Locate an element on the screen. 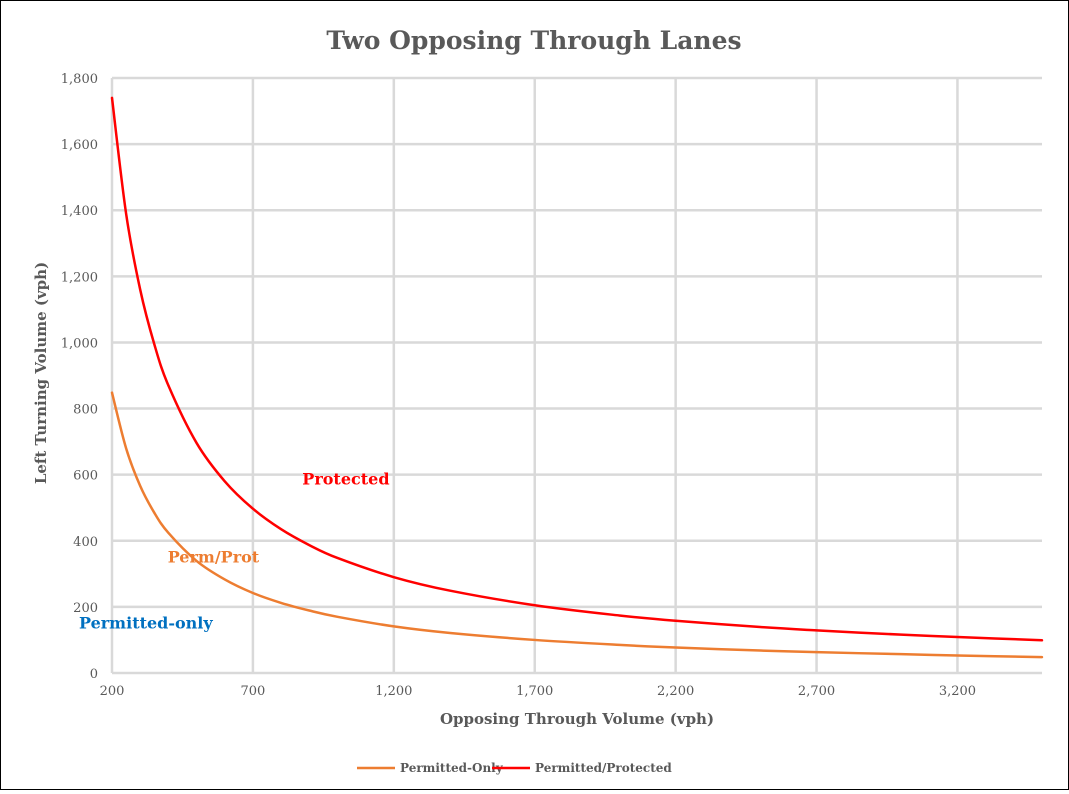 The height and width of the screenshot is (794, 1069). y-axis-title: Left Turning Volume (vph) is located at coordinates (41, 373).